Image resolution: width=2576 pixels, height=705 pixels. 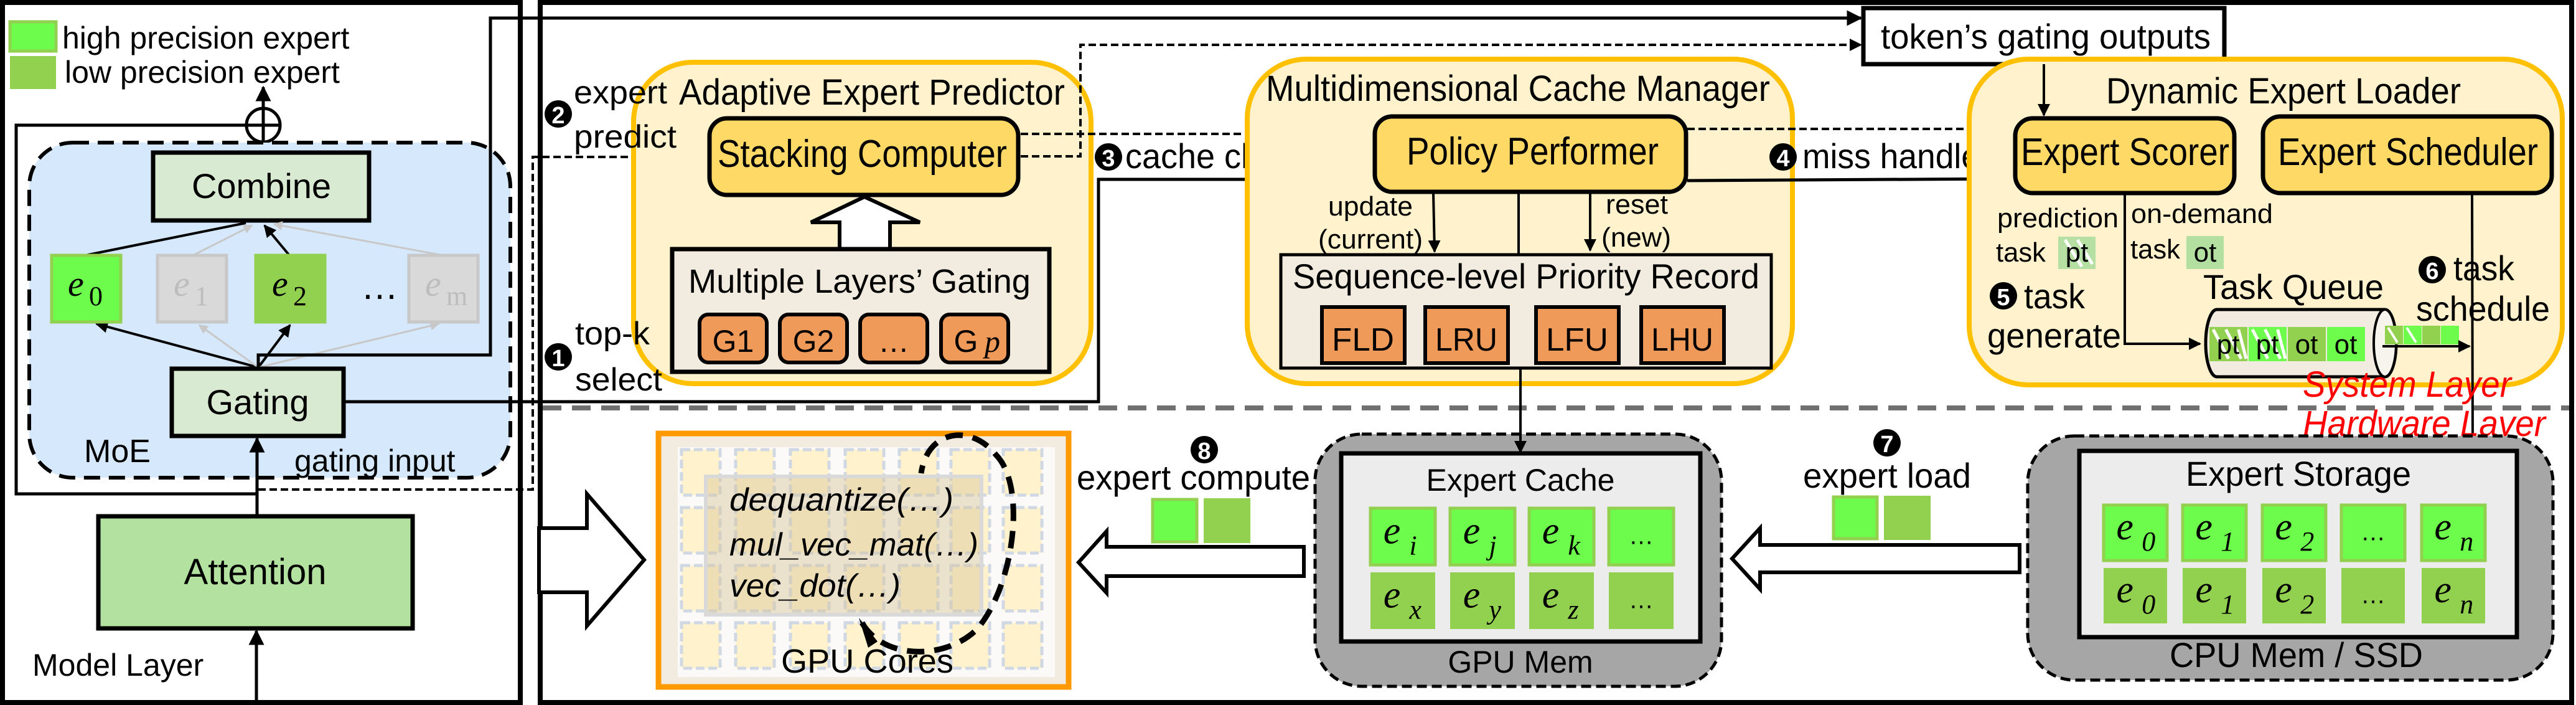 What do you see at coordinates (76, 283) in the screenshot?
I see `expert-symbol: e` at bounding box center [76, 283].